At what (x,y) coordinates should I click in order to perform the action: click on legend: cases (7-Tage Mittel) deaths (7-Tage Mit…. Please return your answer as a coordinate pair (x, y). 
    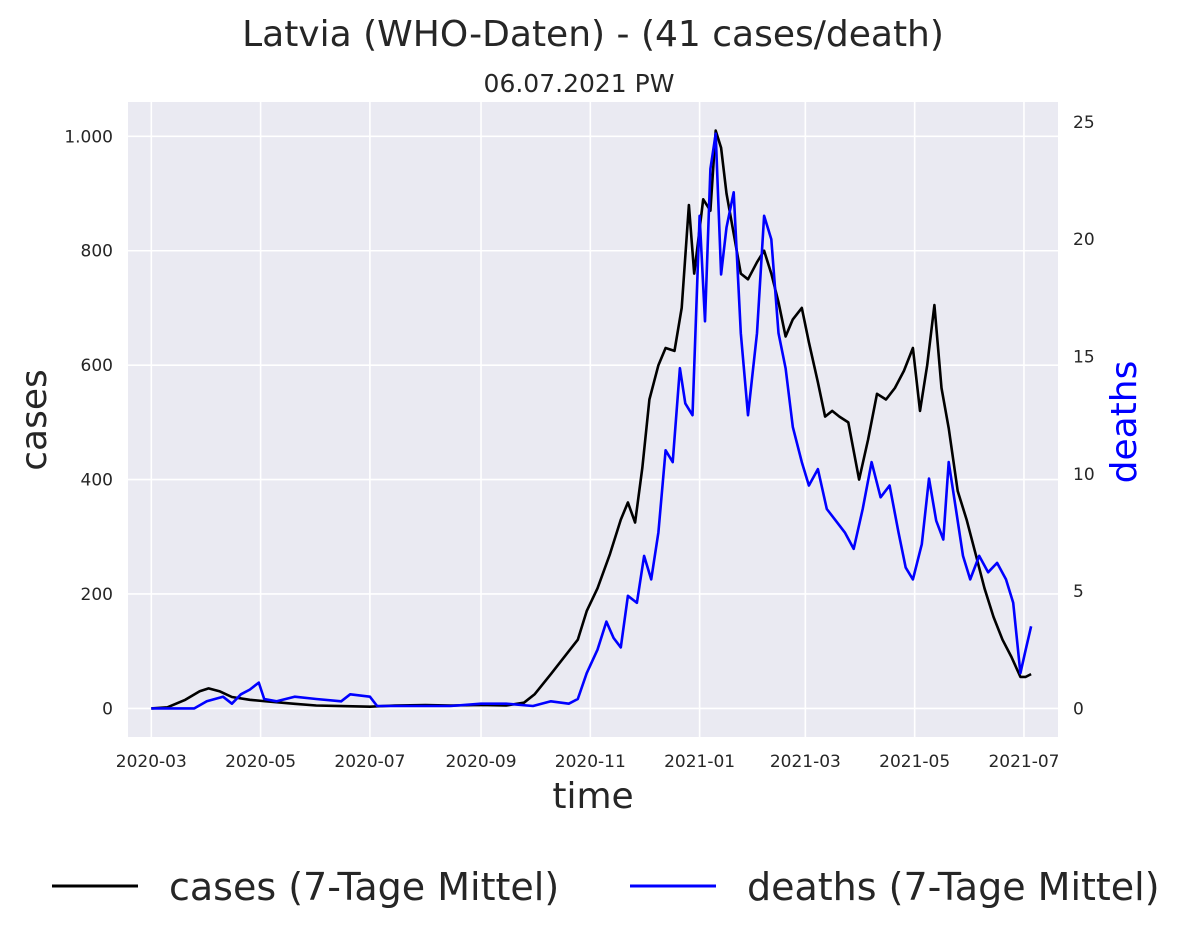
    Looking at the image, I should click on (606, 887).